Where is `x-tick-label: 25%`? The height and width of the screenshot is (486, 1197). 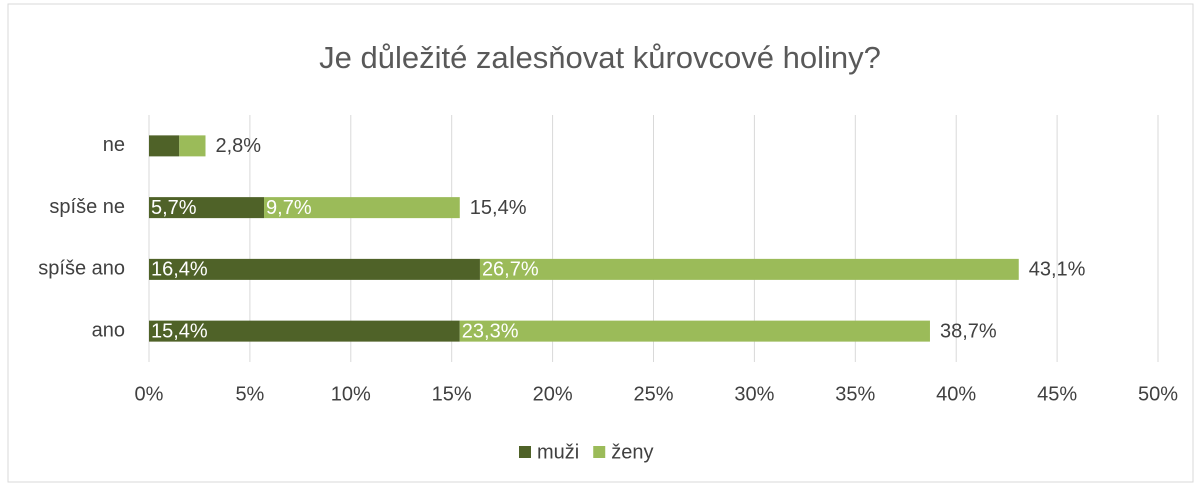
x-tick-label: 25% is located at coordinates (653, 394).